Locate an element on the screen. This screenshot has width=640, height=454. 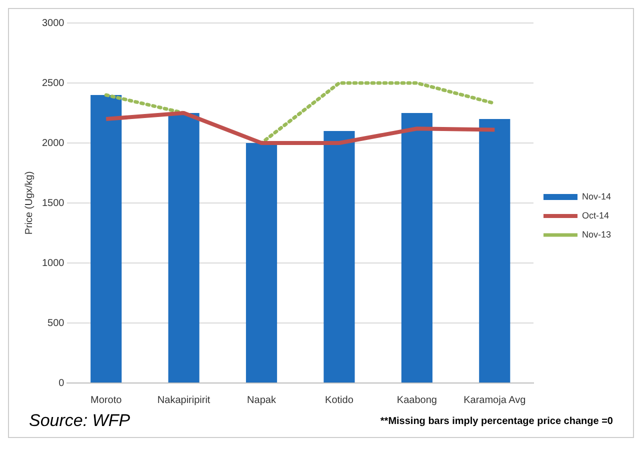
source-note: Source: WFP is located at coordinates (79, 421).